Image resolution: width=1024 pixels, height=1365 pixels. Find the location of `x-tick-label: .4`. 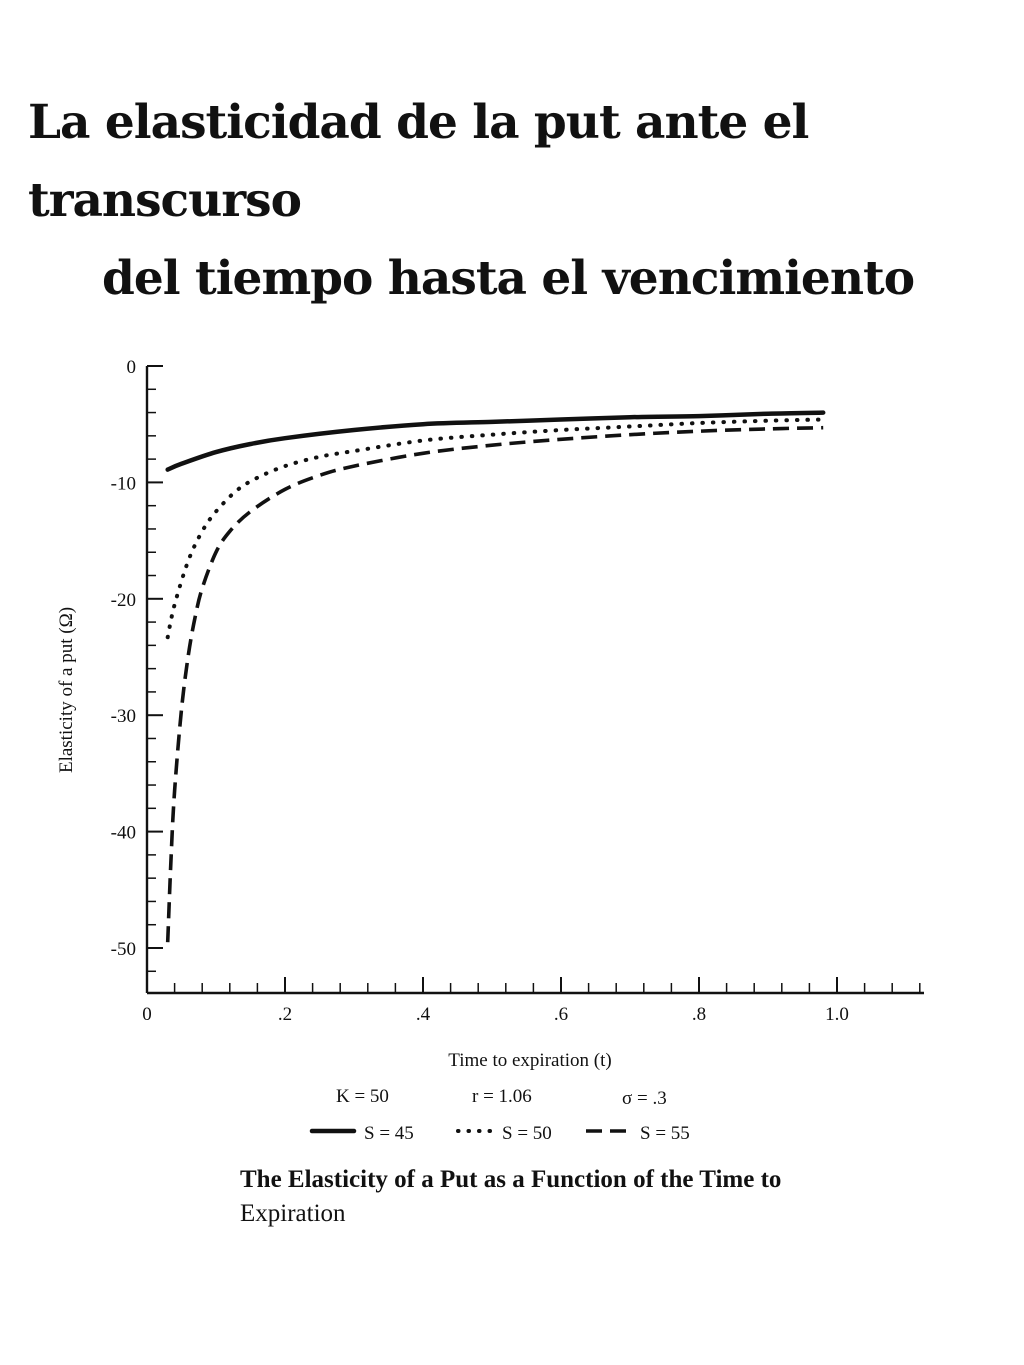

x-tick-label: .4 is located at coordinates (423, 1014).